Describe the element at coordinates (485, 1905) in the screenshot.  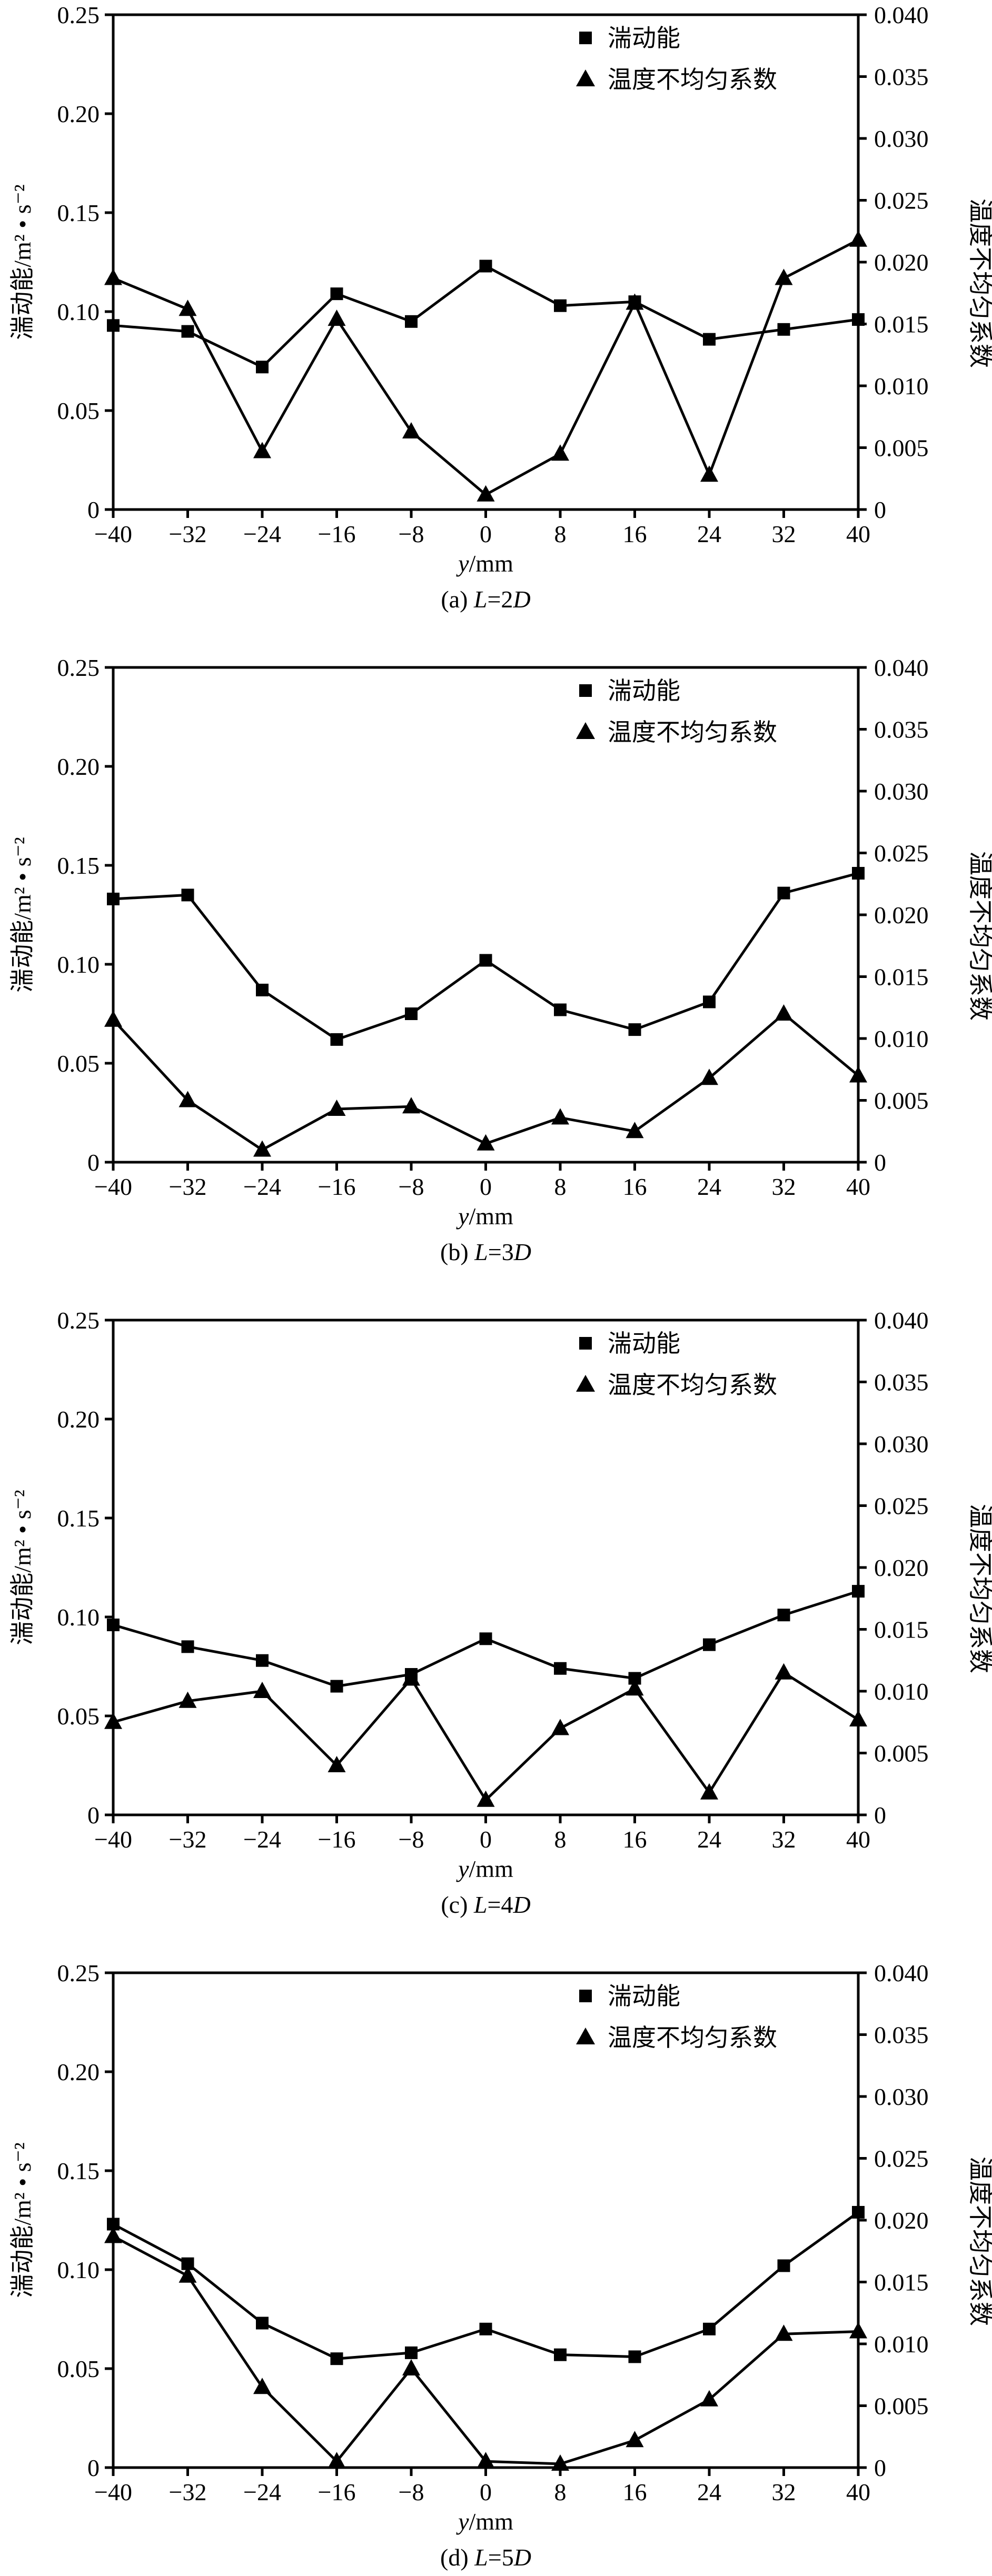
I see `panel-caption: (c) L=4D` at that location.